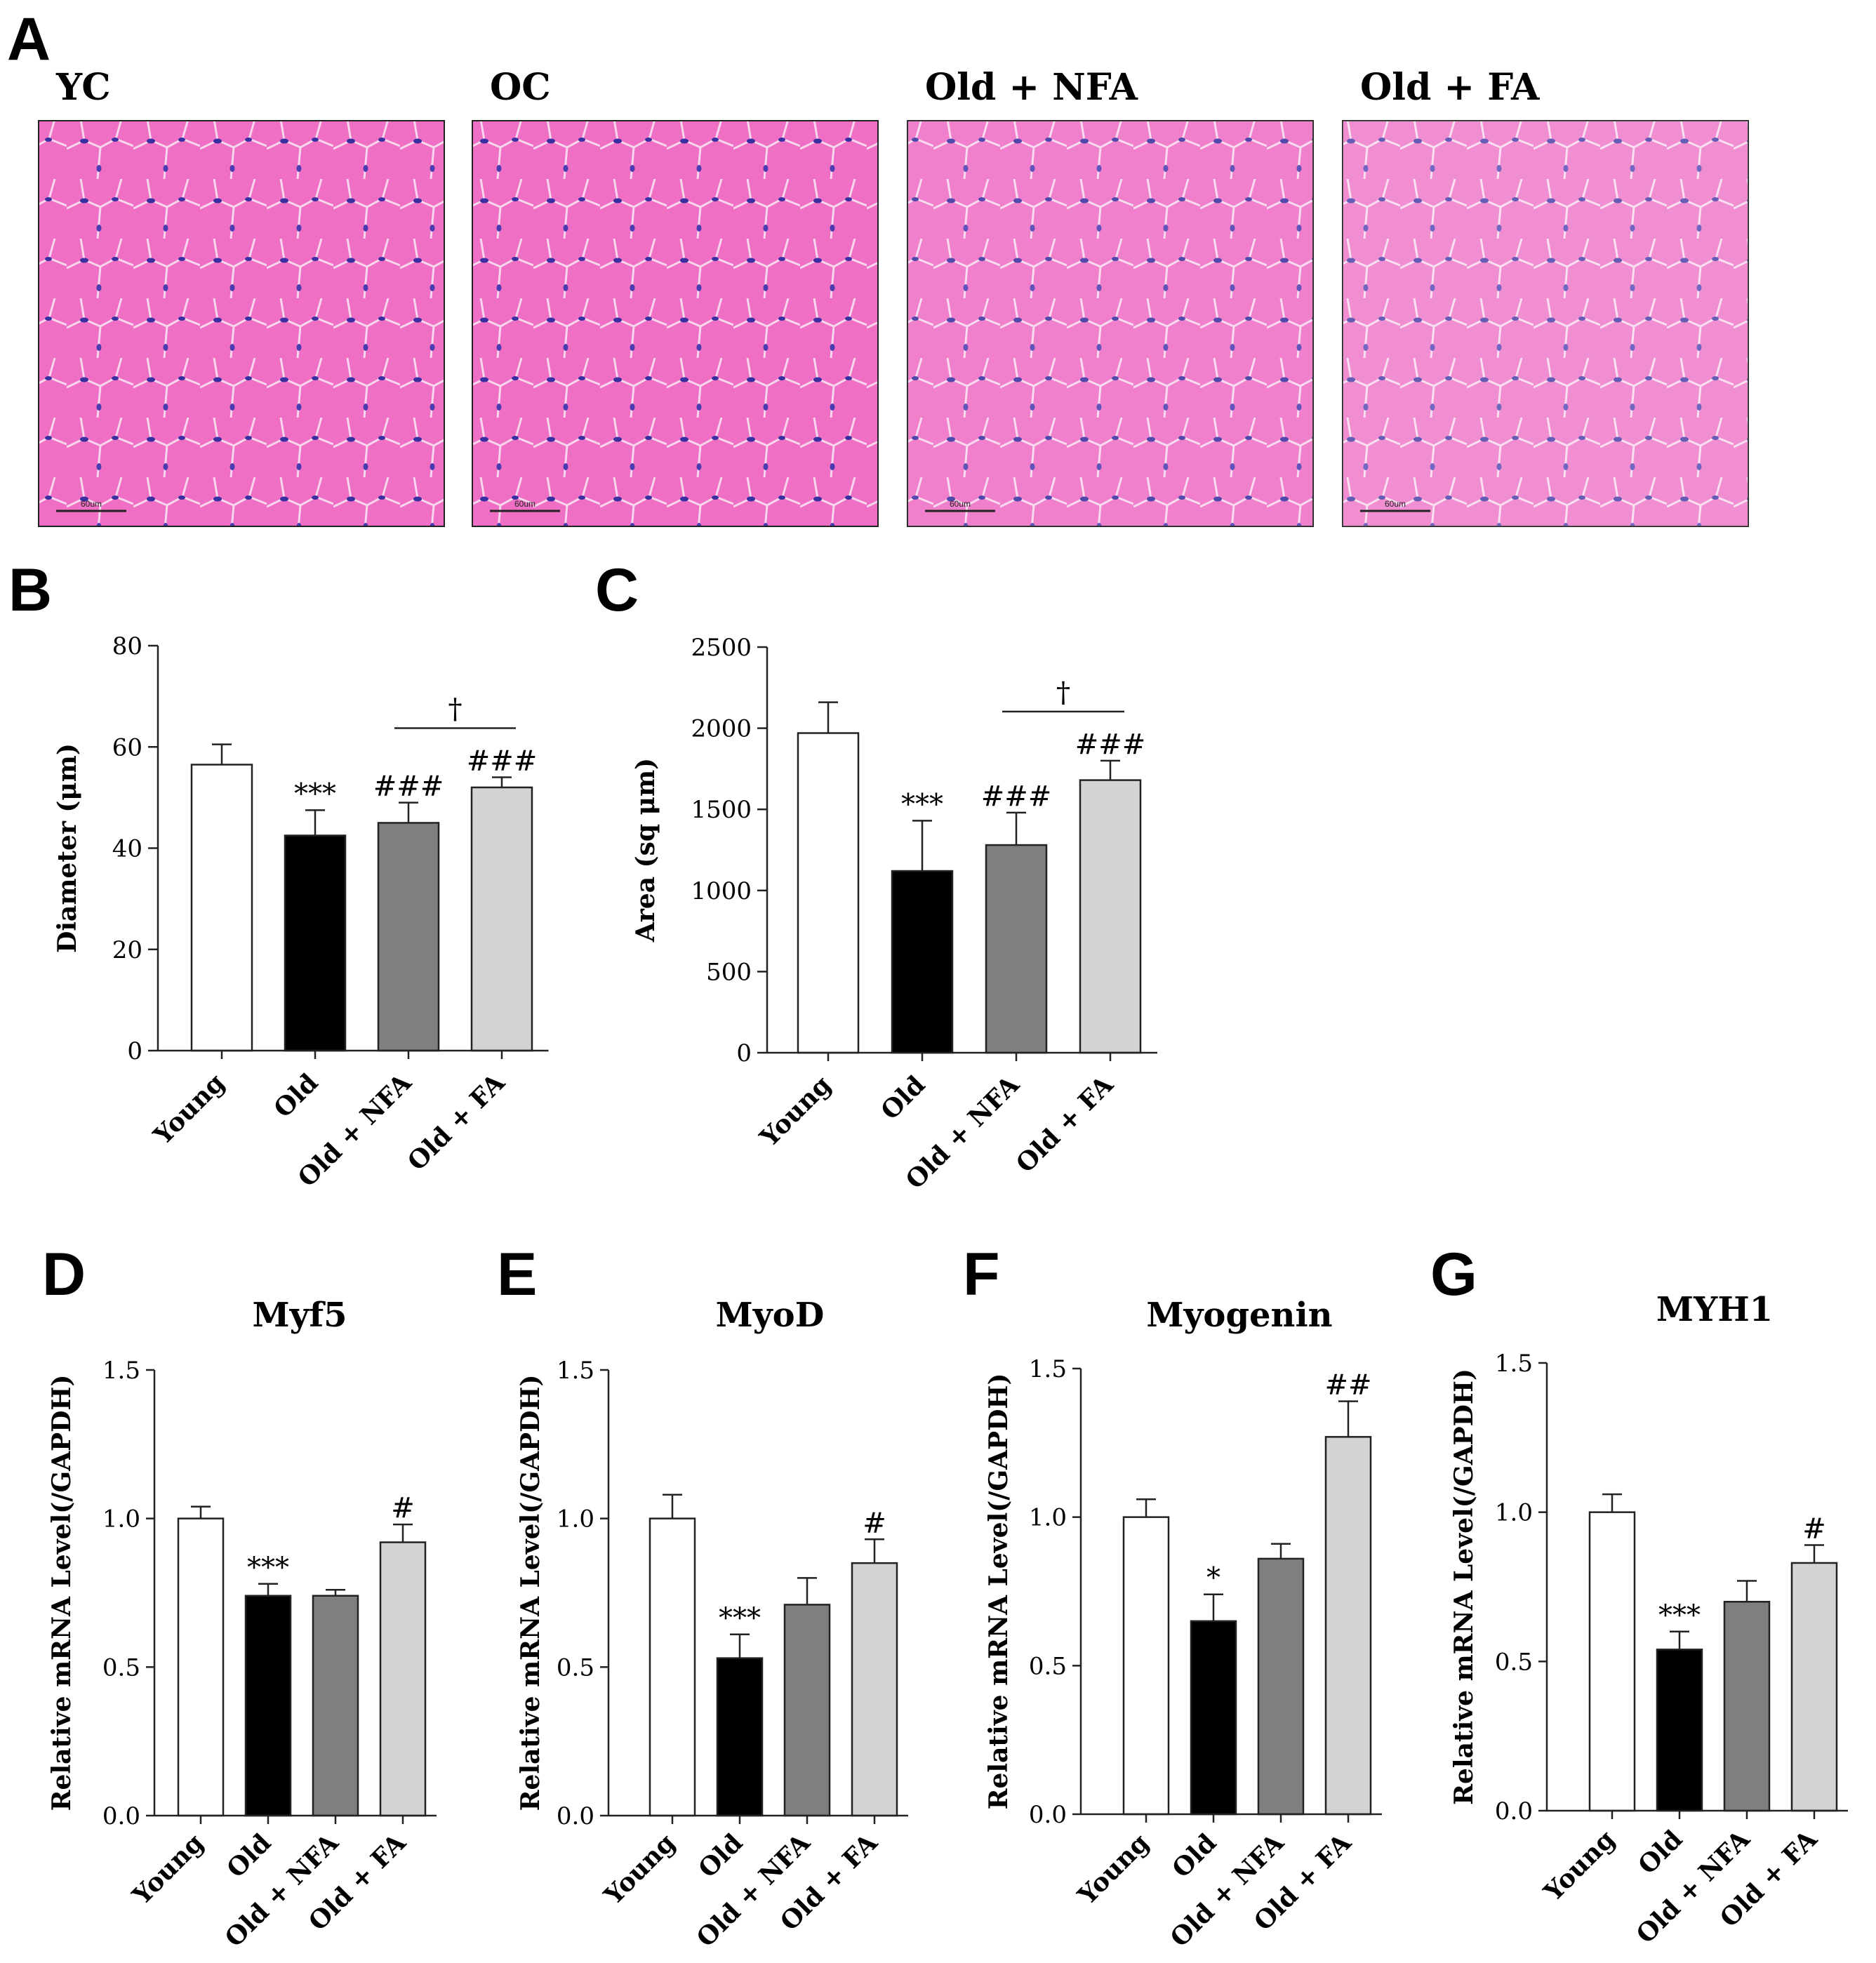 The image size is (1876, 1963). What do you see at coordinates (1239, 1315) in the screenshot?
I see `chart-title: Myogenin` at bounding box center [1239, 1315].